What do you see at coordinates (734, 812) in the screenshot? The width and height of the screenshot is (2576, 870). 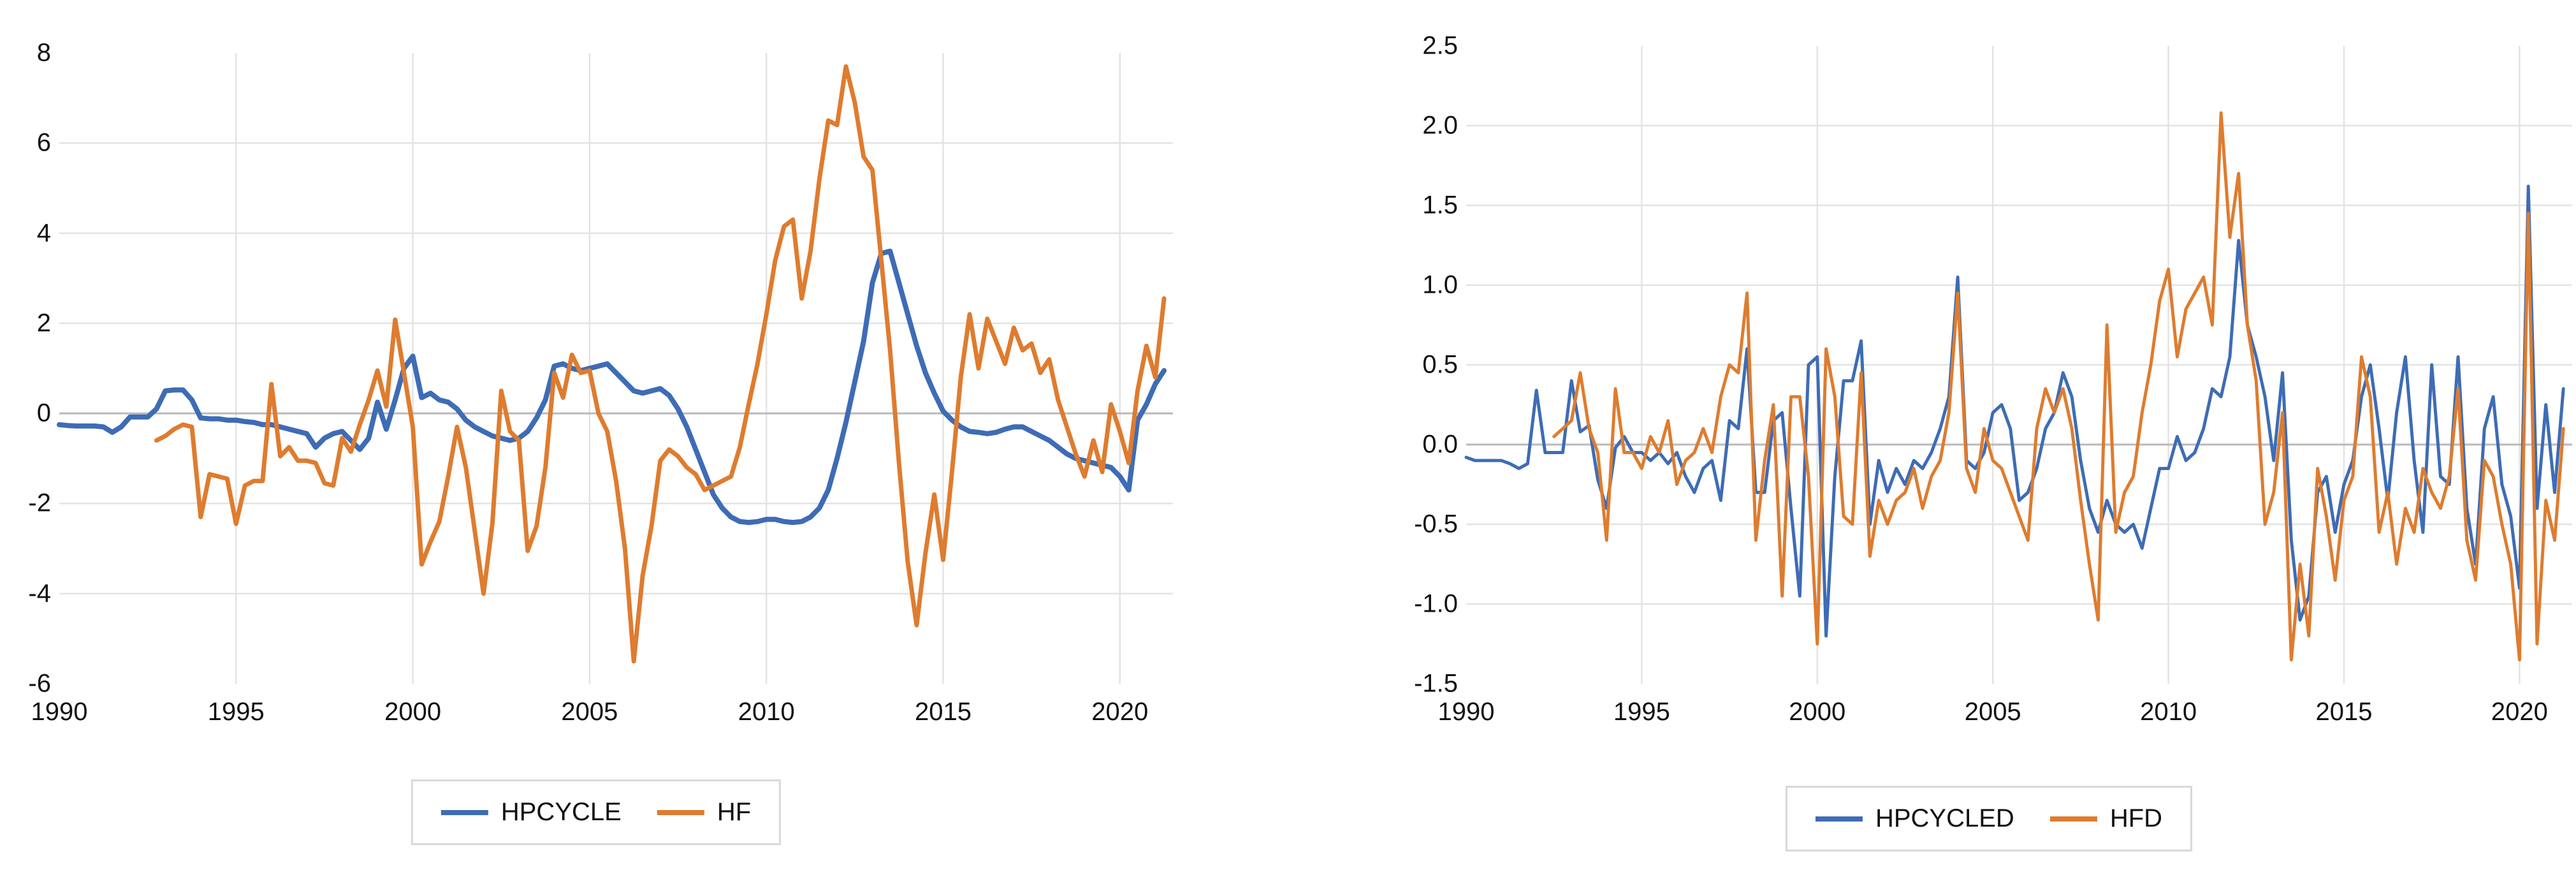 I see `legend-label-hf: HF` at bounding box center [734, 812].